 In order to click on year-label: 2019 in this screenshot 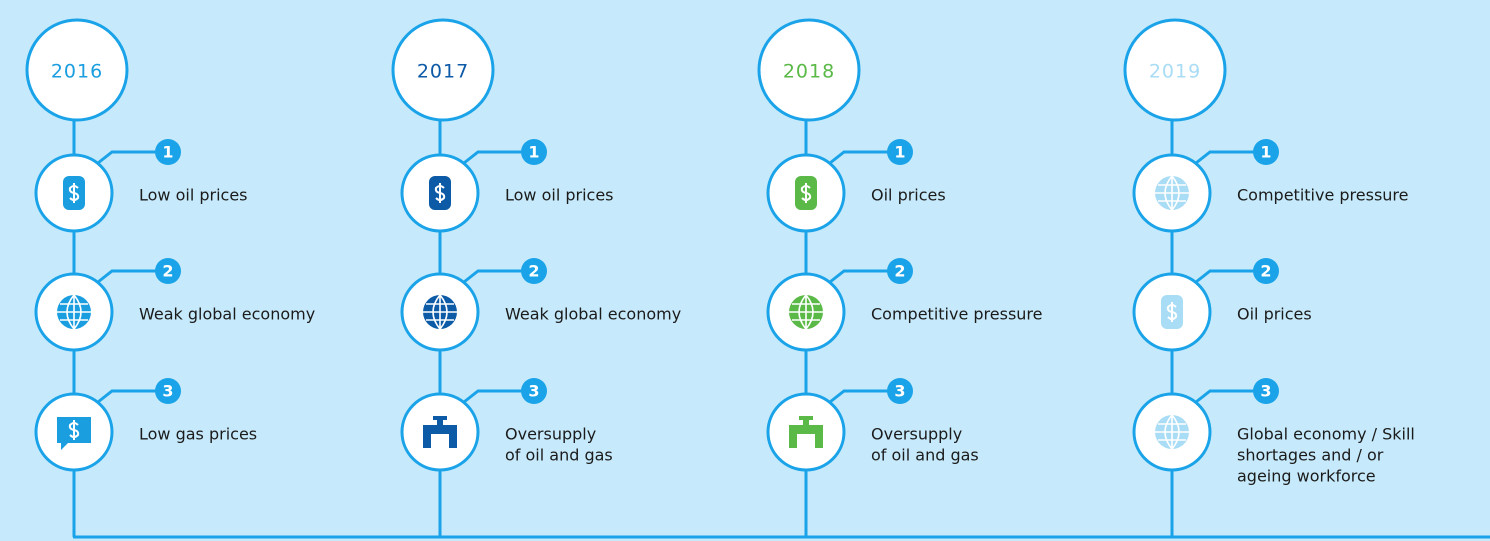, I will do `click(1175, 72)`.